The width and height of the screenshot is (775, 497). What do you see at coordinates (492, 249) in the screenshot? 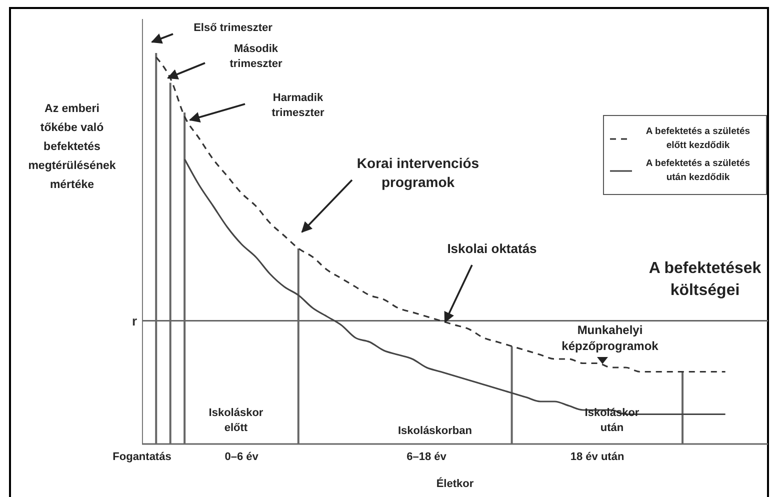
I see `annotation: Iskolai oktatás` at bounding box center [492, 249].